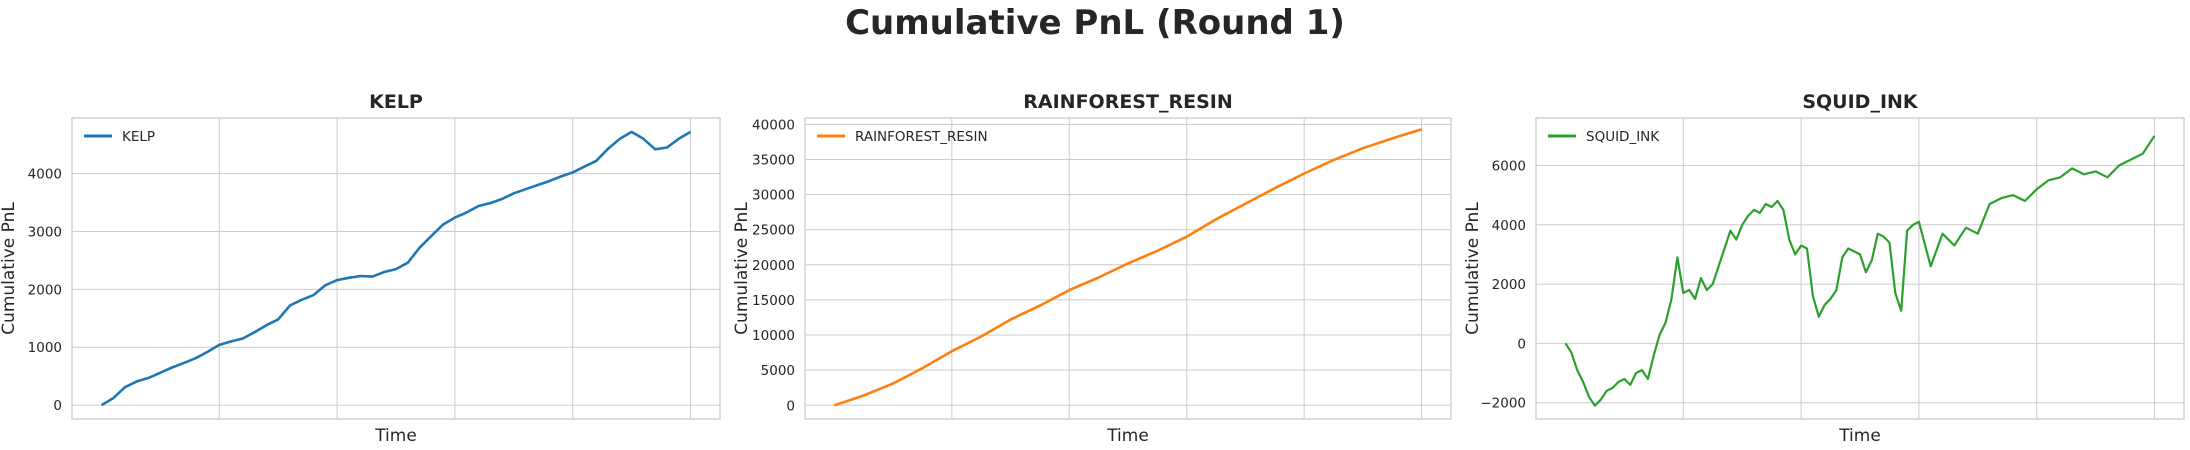  I want to click on y-tick-label: 10000, so click(773, 336).